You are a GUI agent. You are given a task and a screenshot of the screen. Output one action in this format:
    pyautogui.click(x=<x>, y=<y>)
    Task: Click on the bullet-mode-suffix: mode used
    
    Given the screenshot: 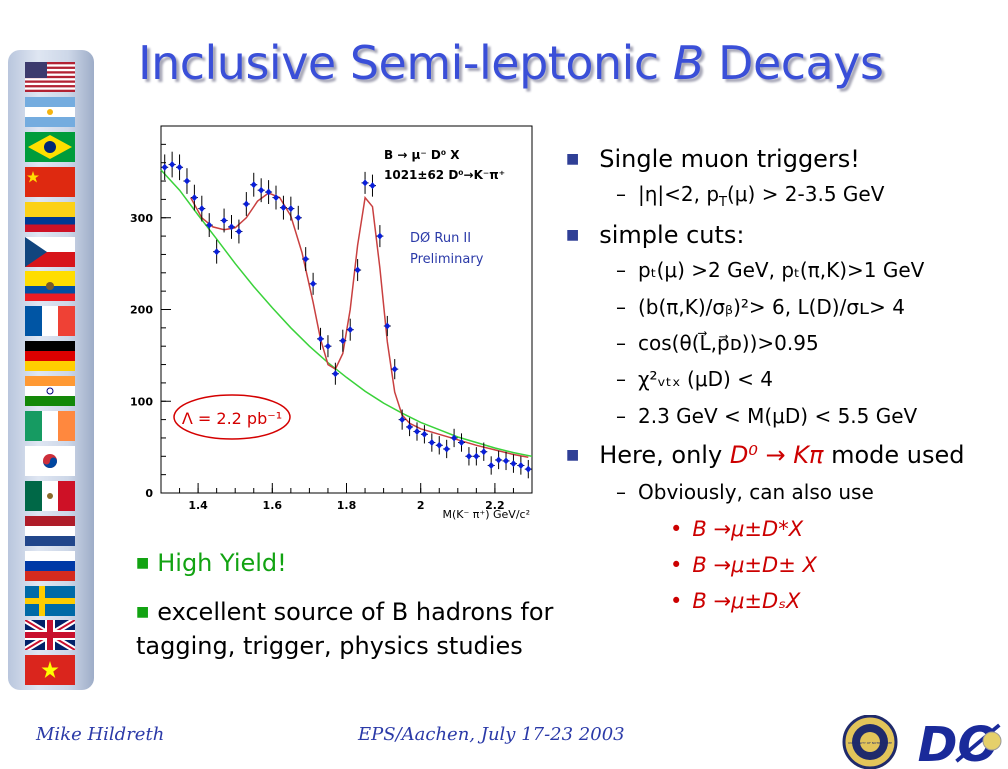 What is the action you would take?
    pyautogui.click(x=894, y=455)
    